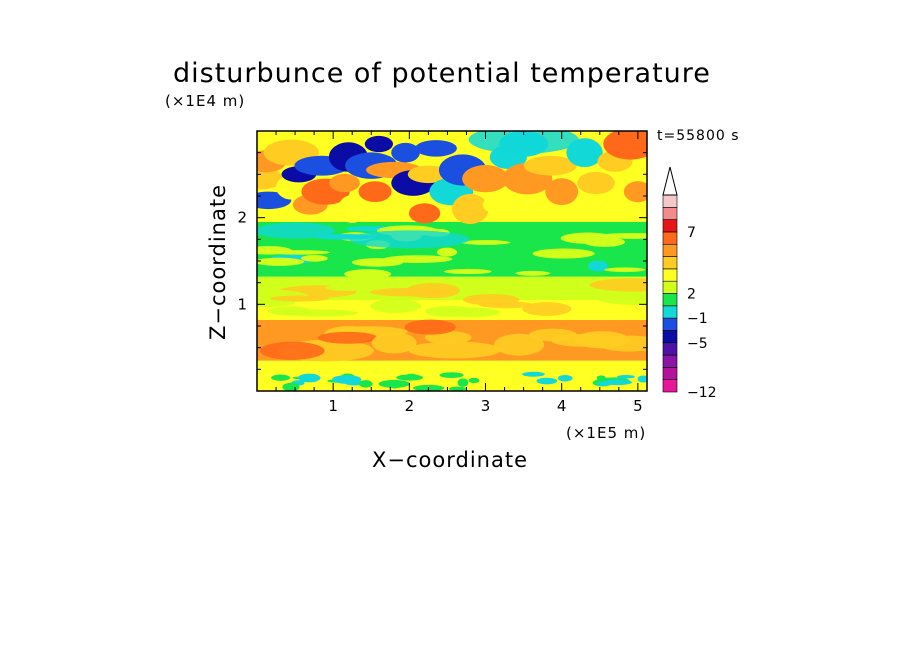 This screenshot has height=654, width=904. I want to click on colorbar-extend-arrow, so click(670, 181).